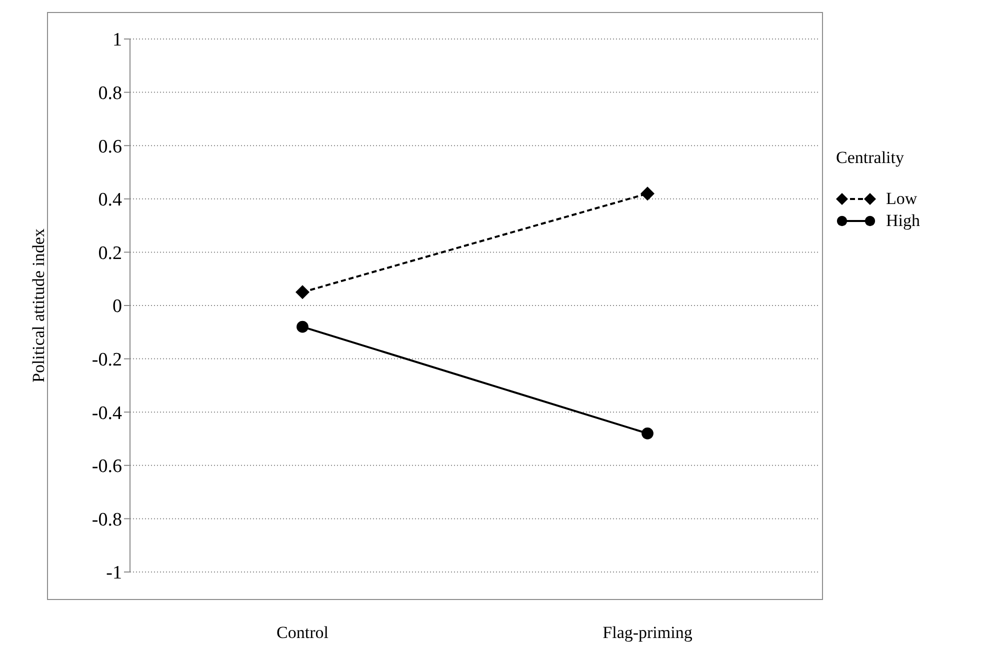 The width and height of the screenshot is (984, 656). I want to click on y-tick-label: 0.6, so click(110, 147).